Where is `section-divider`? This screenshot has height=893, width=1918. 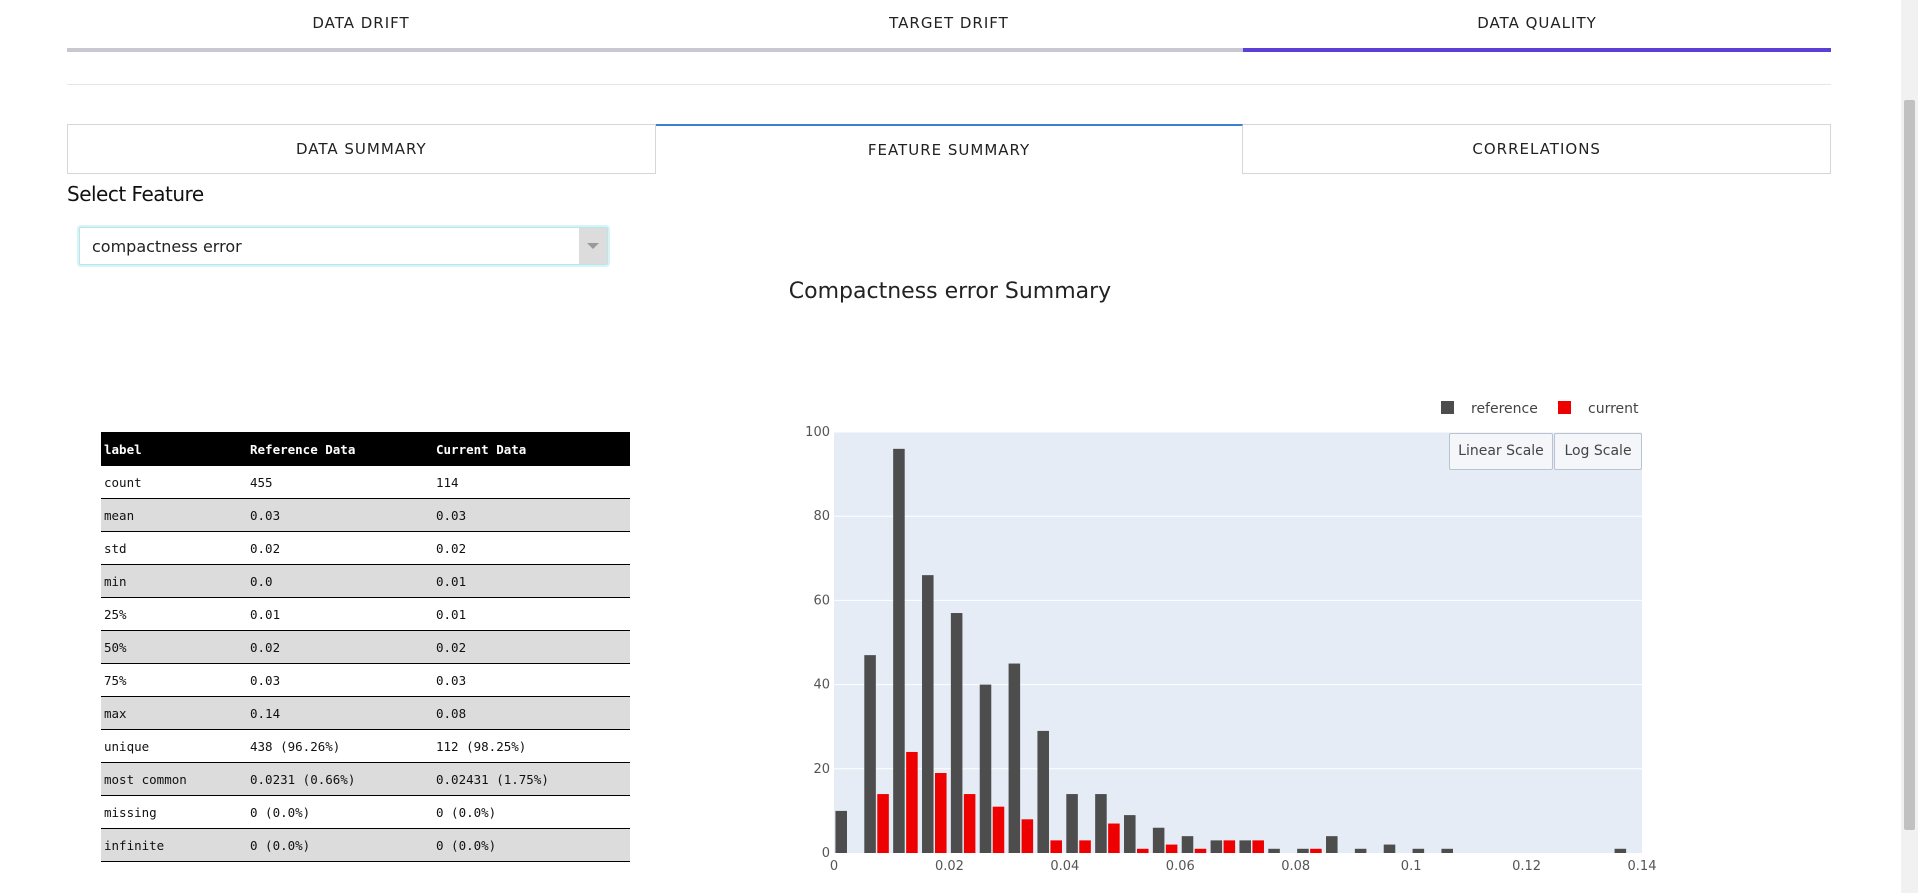 section-divider is located at coordinates (949, 84).